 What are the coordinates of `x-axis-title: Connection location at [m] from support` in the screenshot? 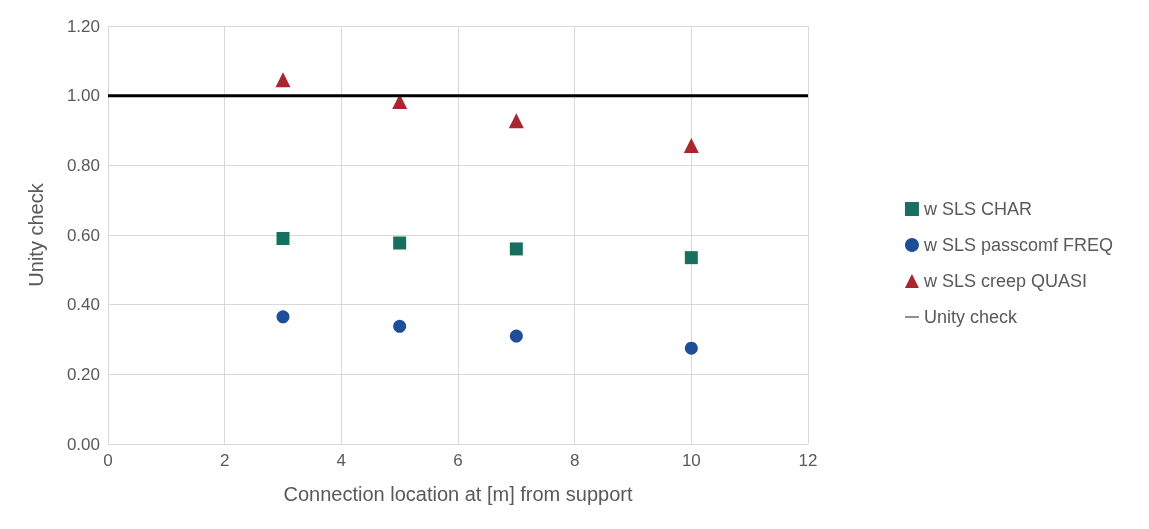 It's located at (458, 494).